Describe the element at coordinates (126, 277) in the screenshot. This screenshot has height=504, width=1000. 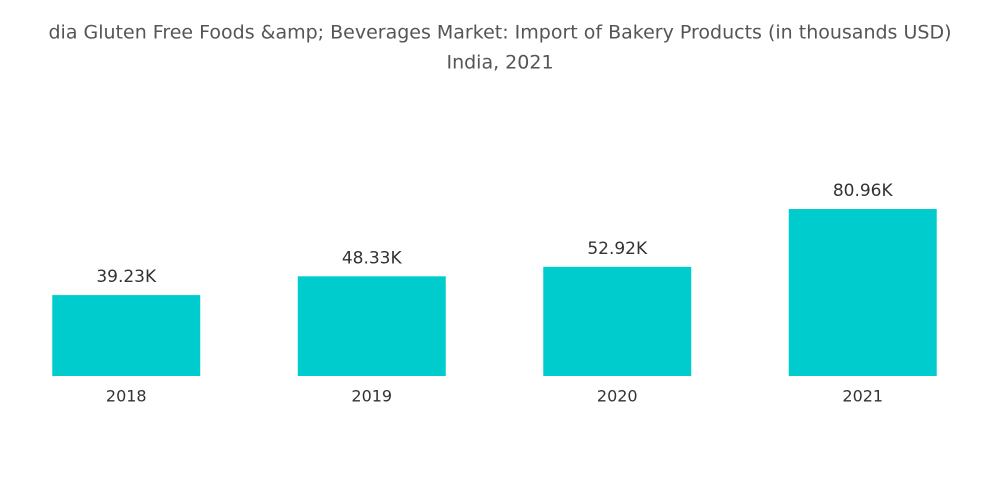
I see `value-label: 39.23K` at that location.